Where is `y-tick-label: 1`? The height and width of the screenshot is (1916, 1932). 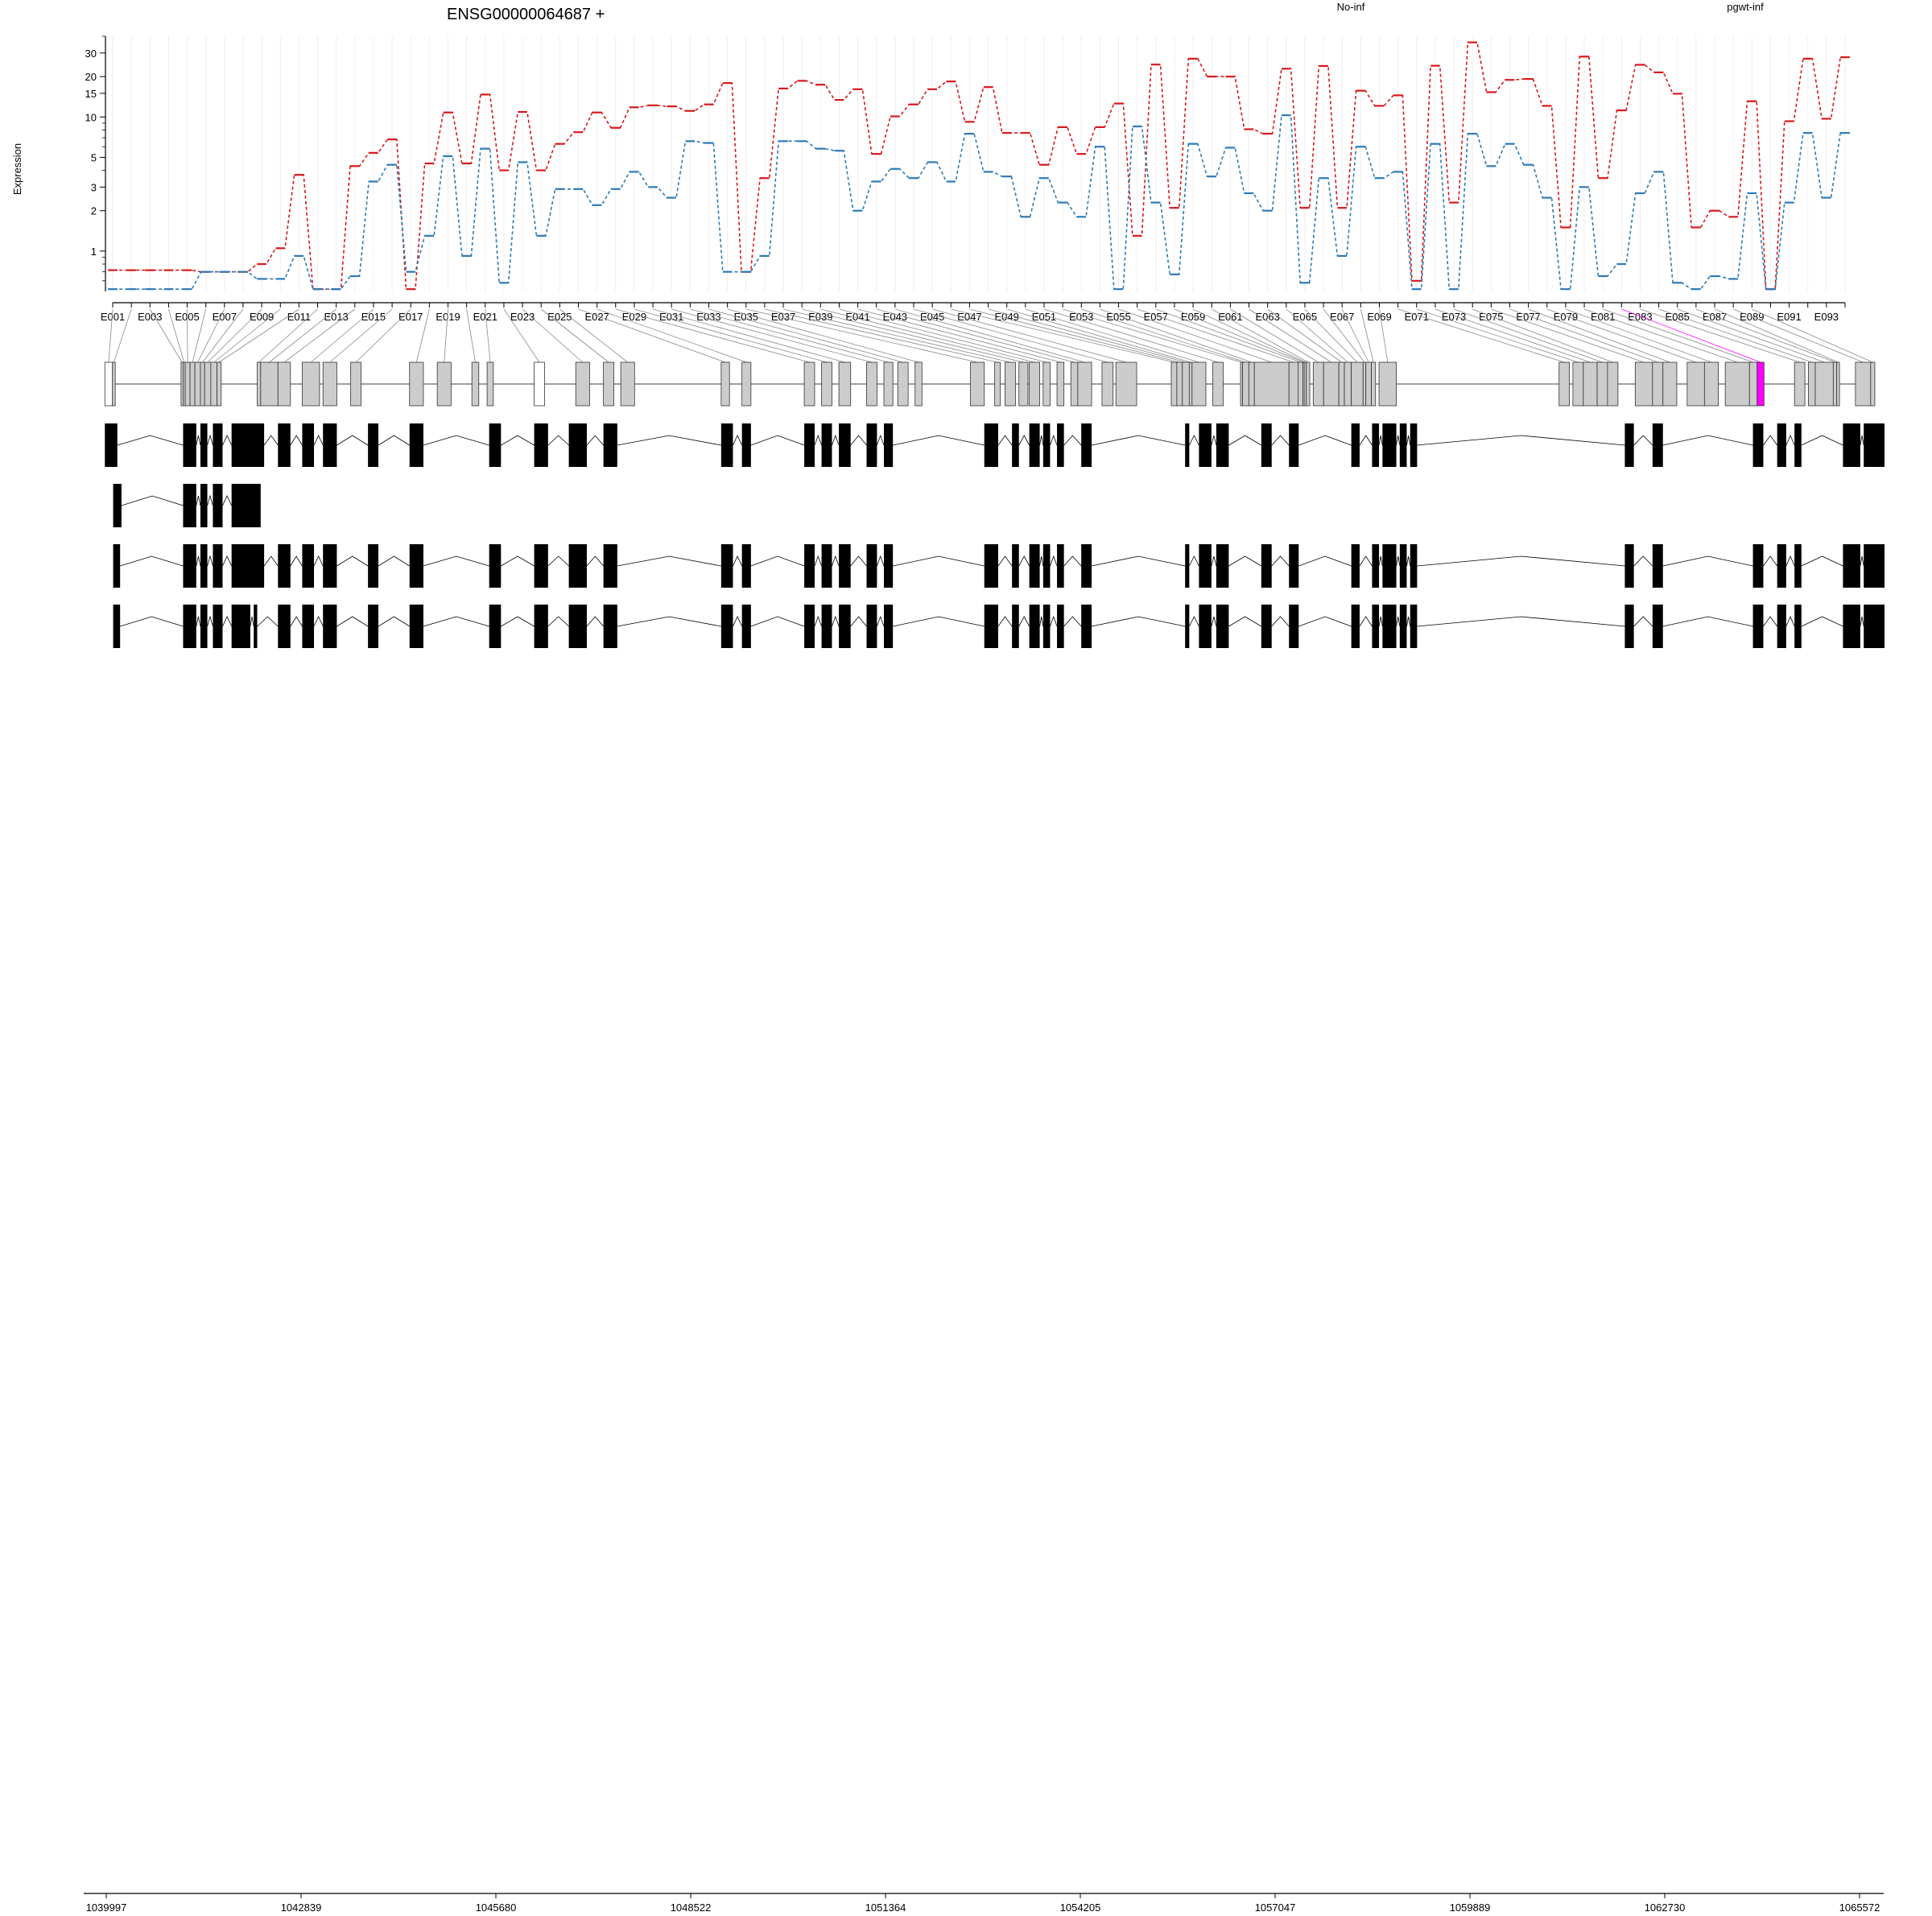 y-tick-label: 1 is located at coordinates (94, 252).